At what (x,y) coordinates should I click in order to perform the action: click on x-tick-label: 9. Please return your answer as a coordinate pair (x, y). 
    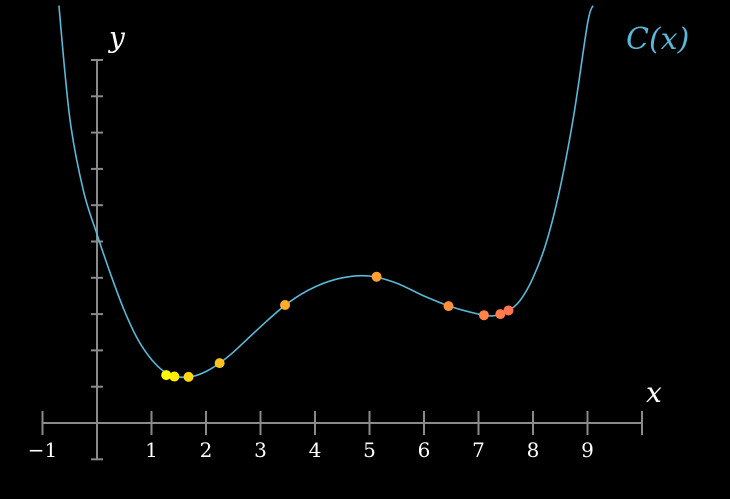
    Looking at the image, I should click on (587, 450).